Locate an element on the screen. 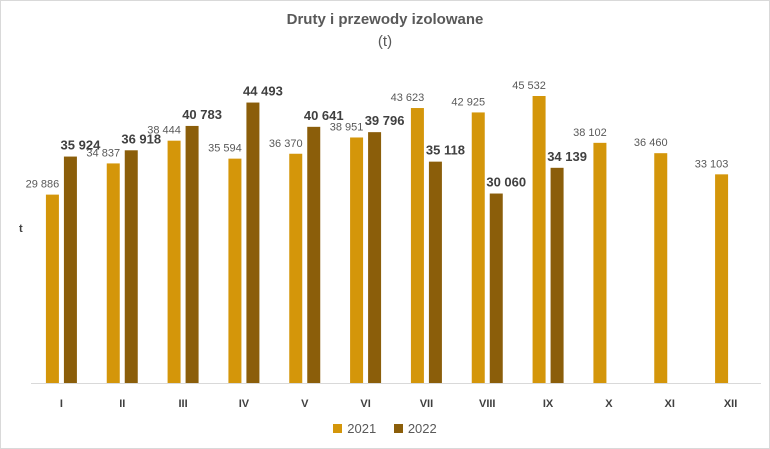  legend-label-2022: 2022 is located at coordinates (422, 428).